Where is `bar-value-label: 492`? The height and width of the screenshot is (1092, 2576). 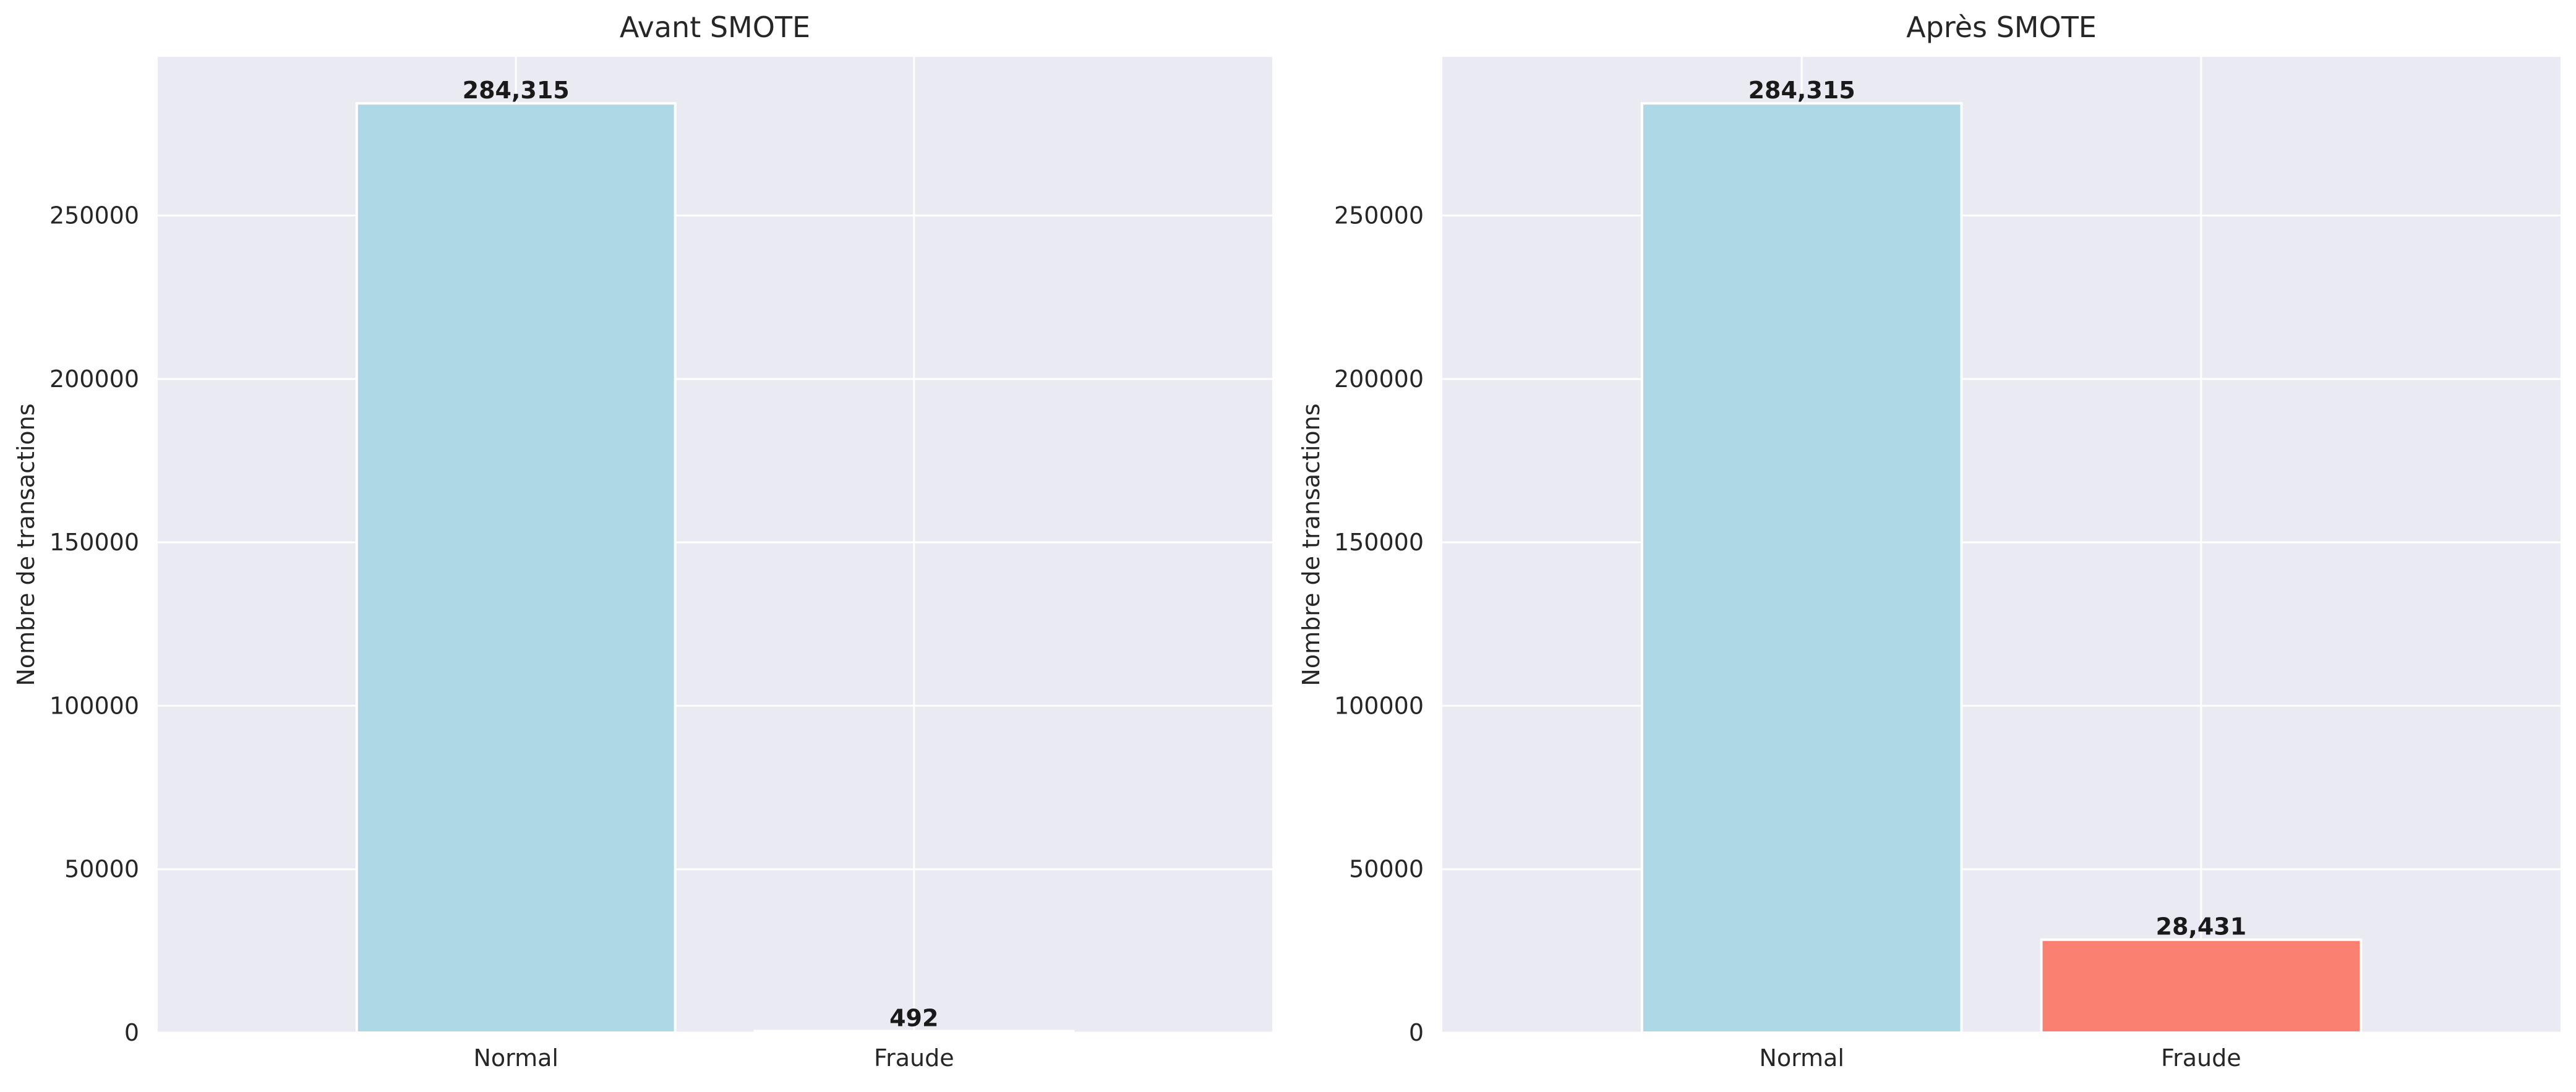
bar-value-label: 492 is located at coordinates (913, 1017).